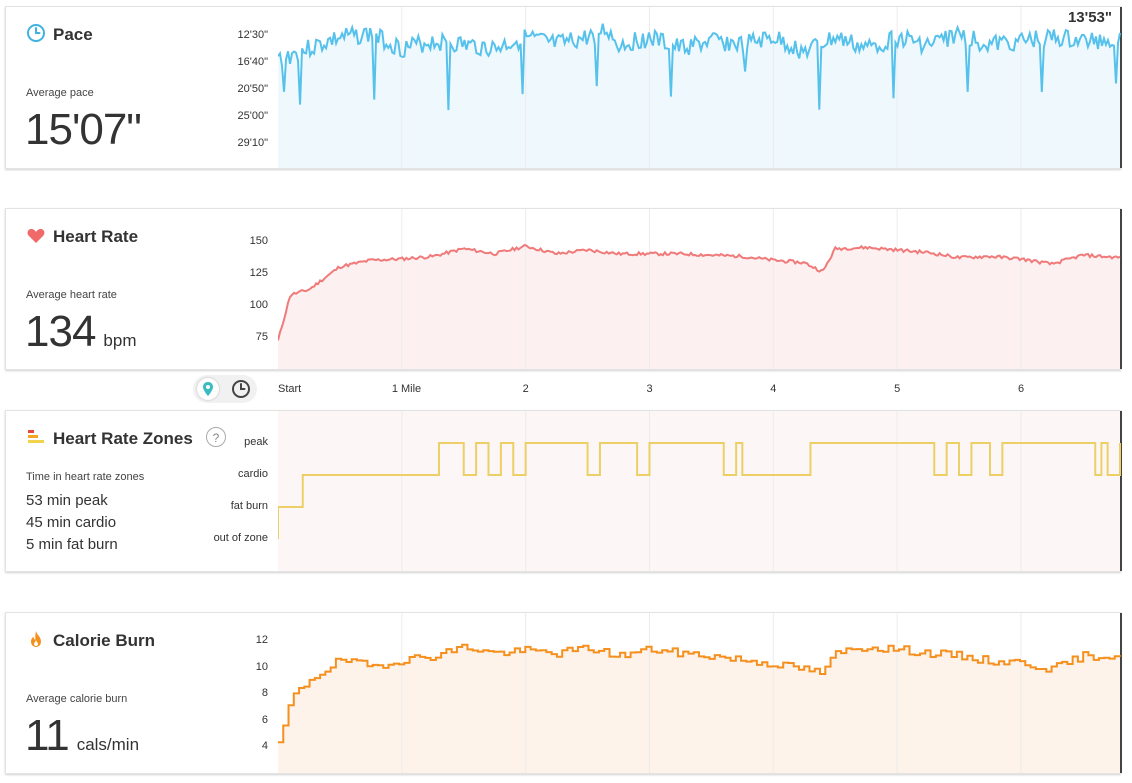  What do you see at coordinates (47, 735) in the screenshot?
I see `calorie-number: 11` at bounding box center [47, 735].